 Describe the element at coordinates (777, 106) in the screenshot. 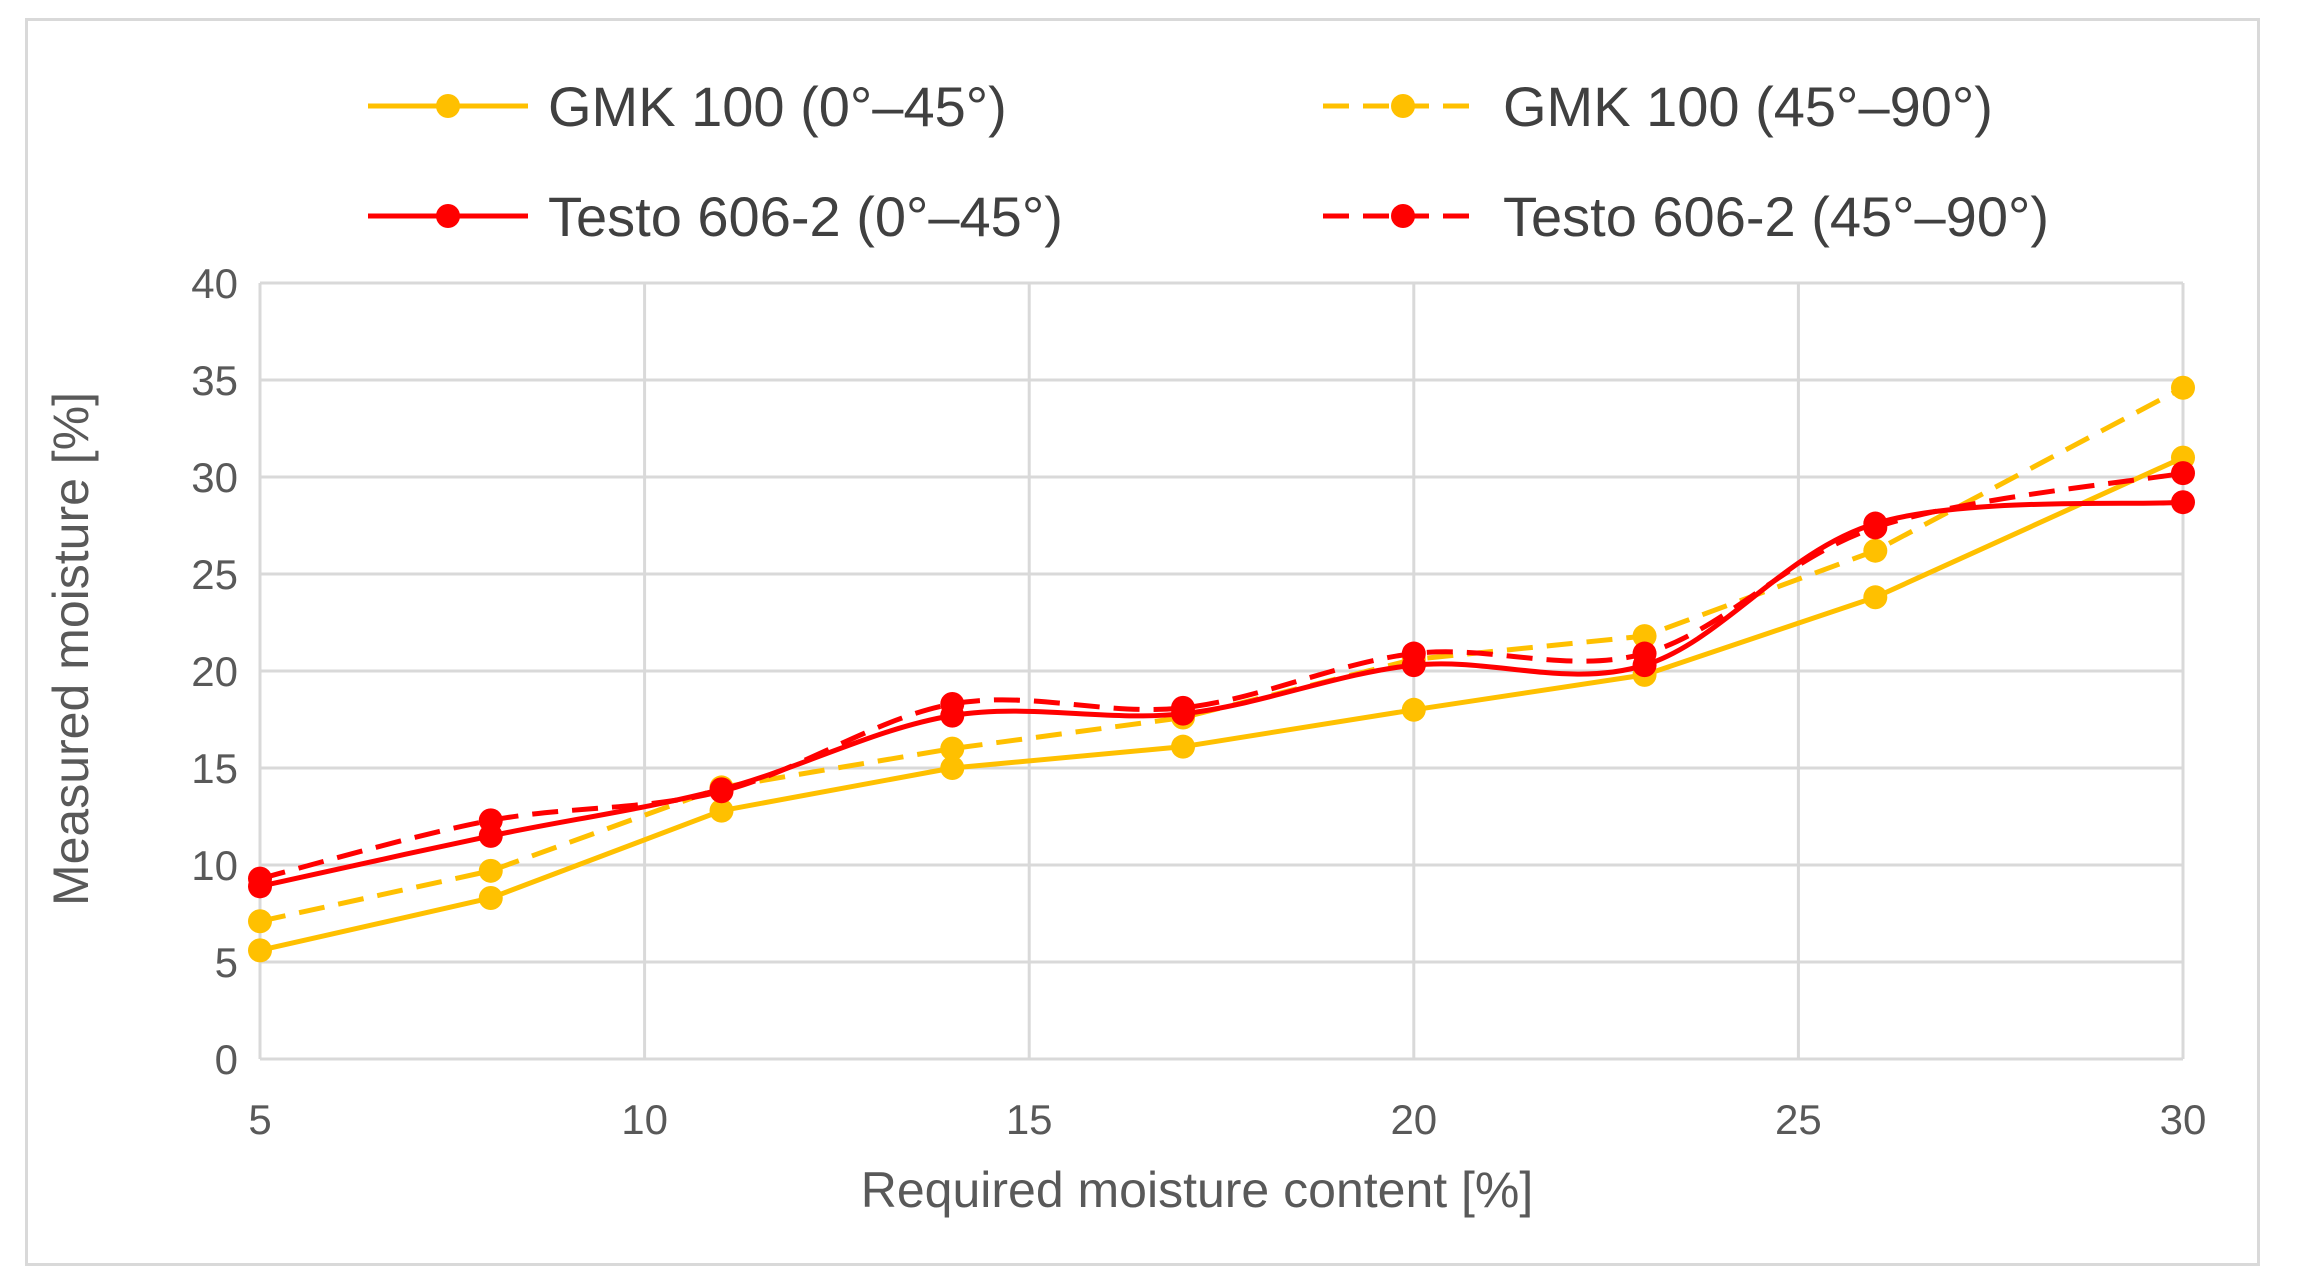

I see `legend-label-0: GMK 100 (0°–45°)` at that location.